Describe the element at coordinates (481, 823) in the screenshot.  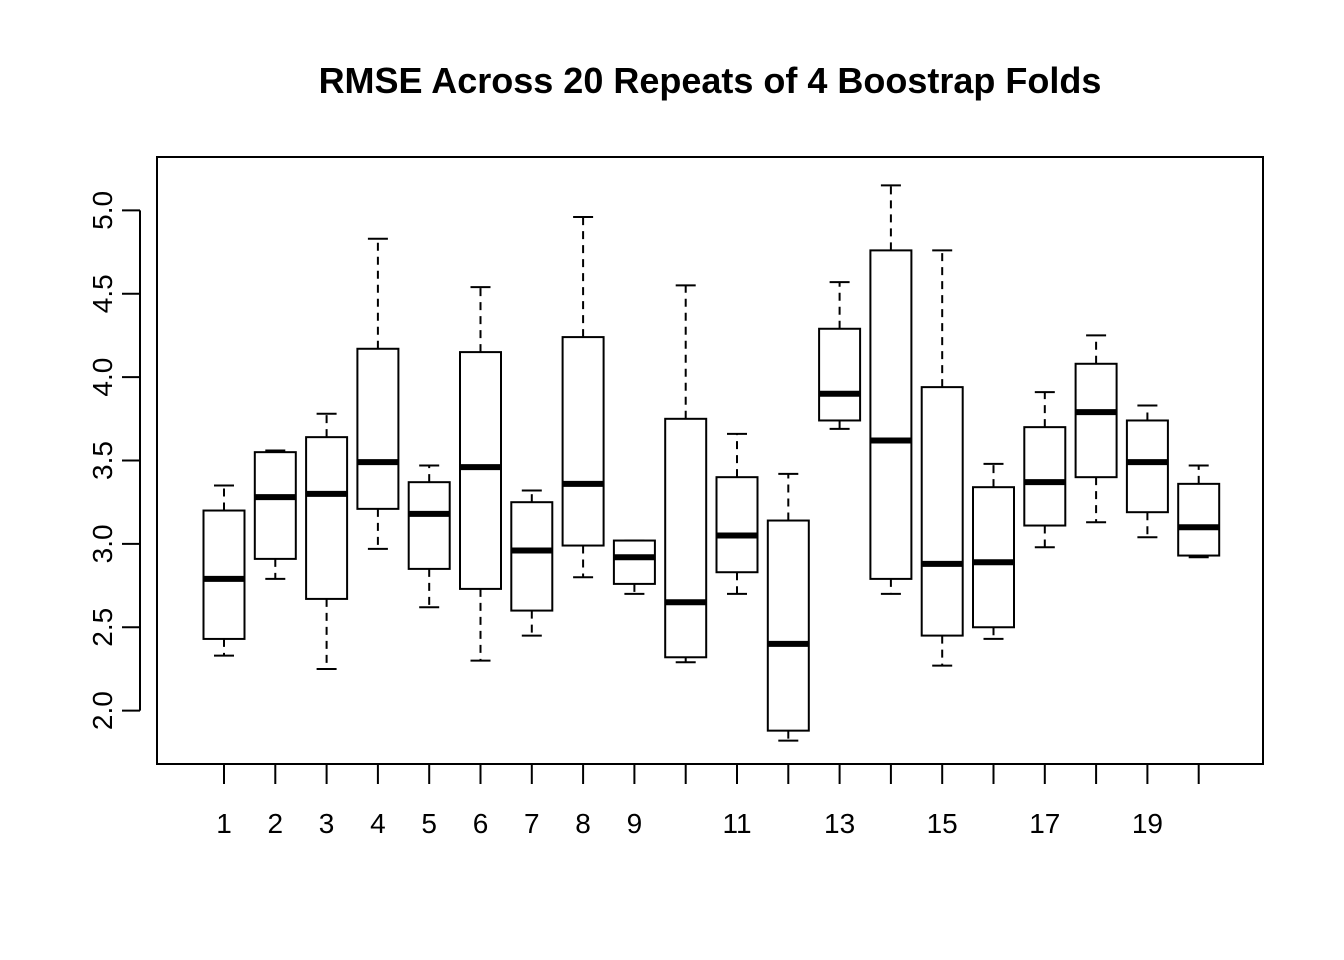
I see `x-tick-label: 6` at that location.